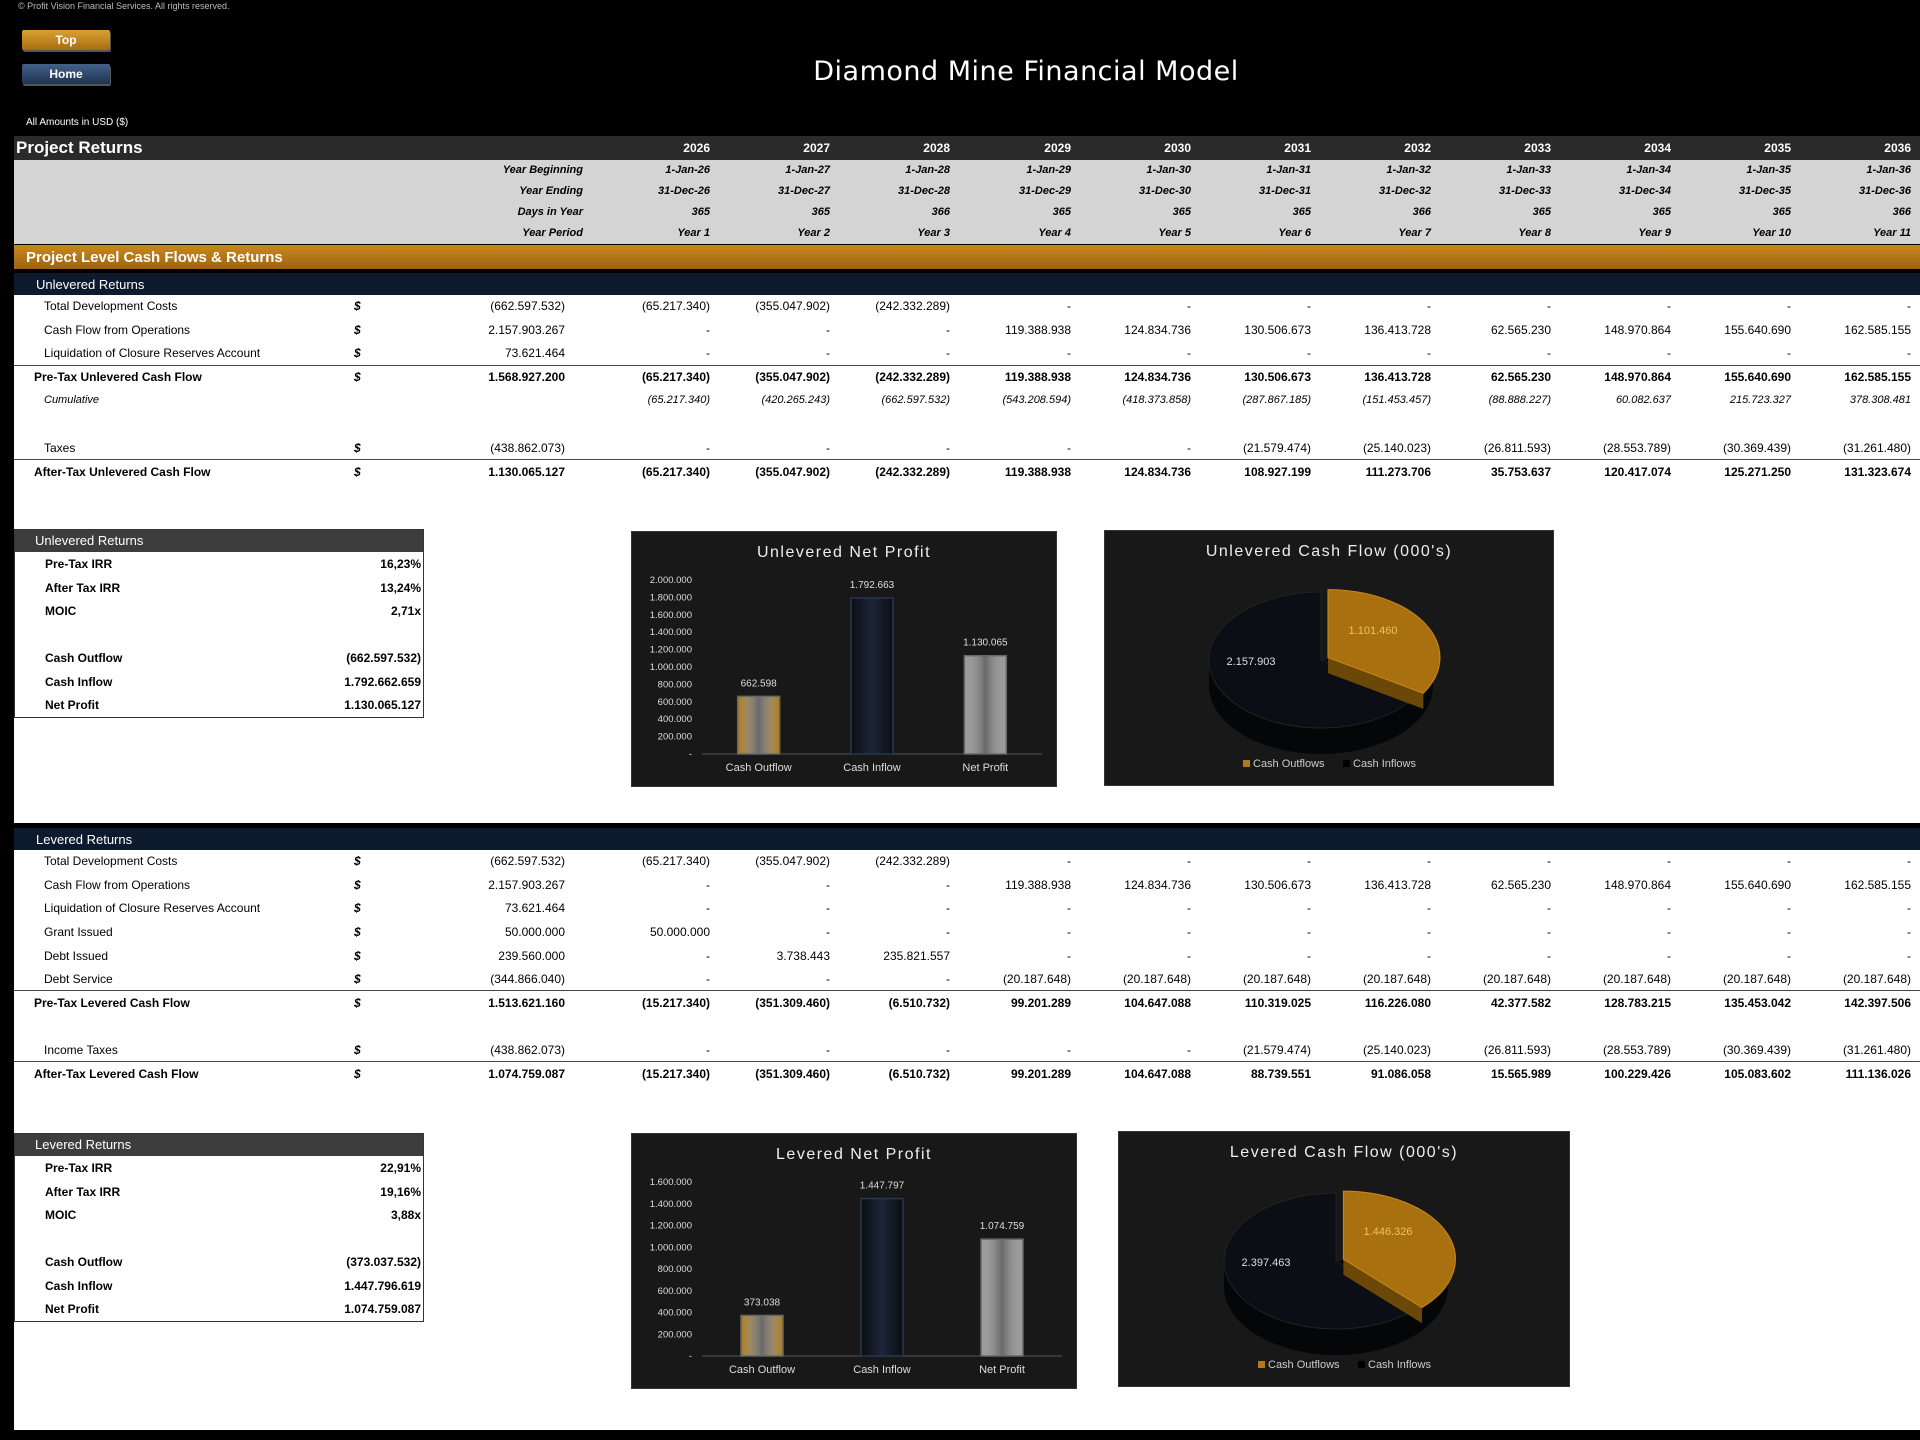 Image resolution: width=1920 pixels, height=1440 pixels. I want to click on top-button: Top, so click(66, 40).